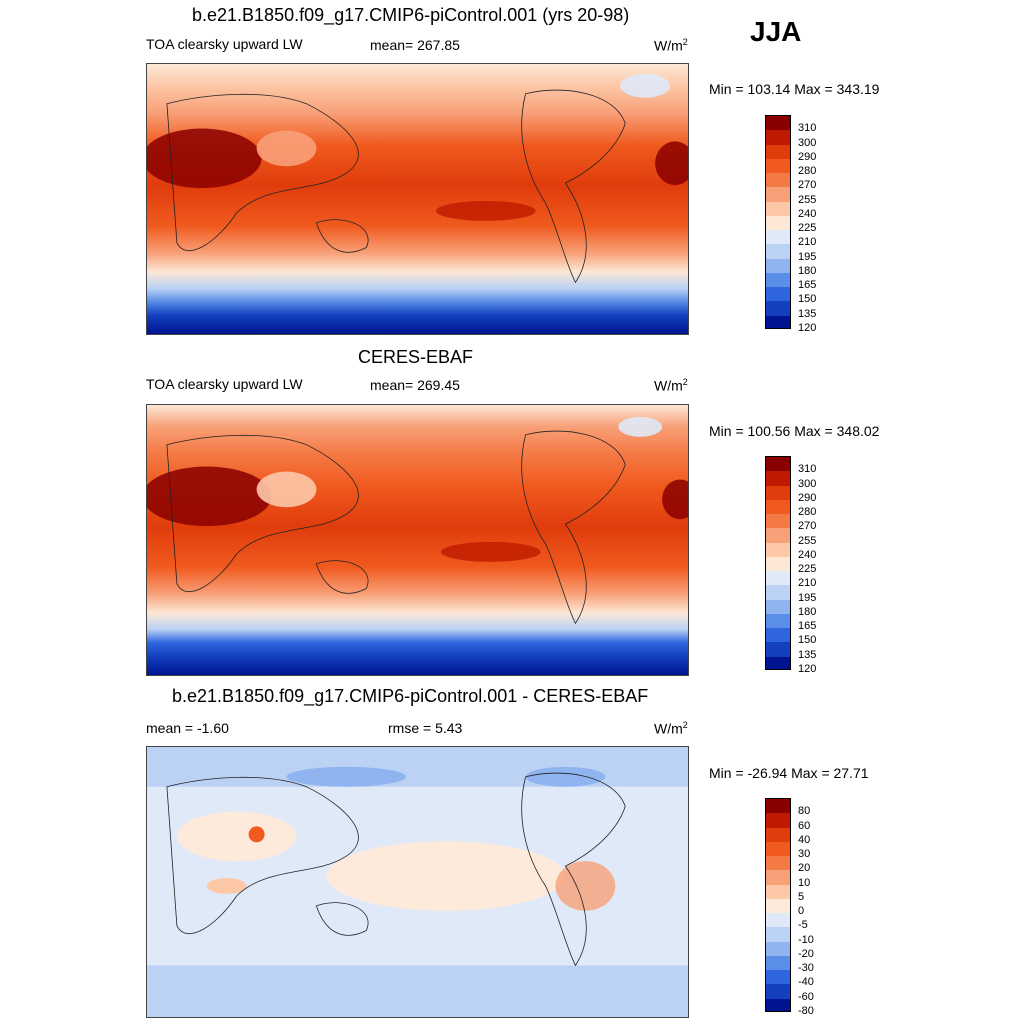  What do you see at coordinates (806, 982) in the screenshot?
I see `colorbar-tick-label: -40` at bounding box center [806, 982].